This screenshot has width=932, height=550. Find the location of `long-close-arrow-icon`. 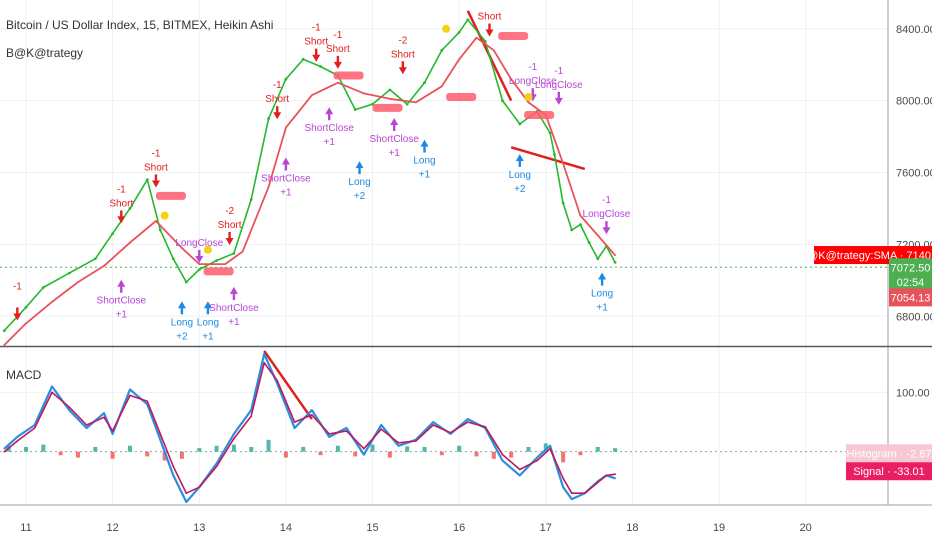

long-close-arrow-icon is located at coordinates (558, 101).